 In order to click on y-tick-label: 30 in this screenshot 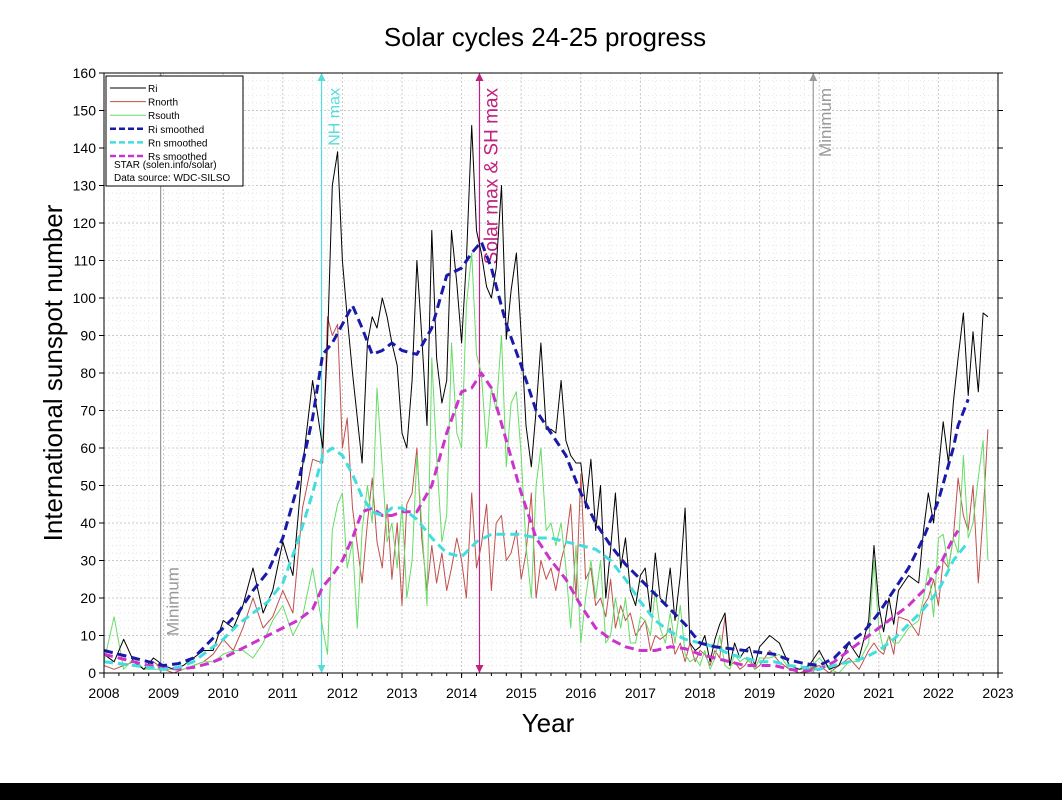, I will do `click(88, 561)`.